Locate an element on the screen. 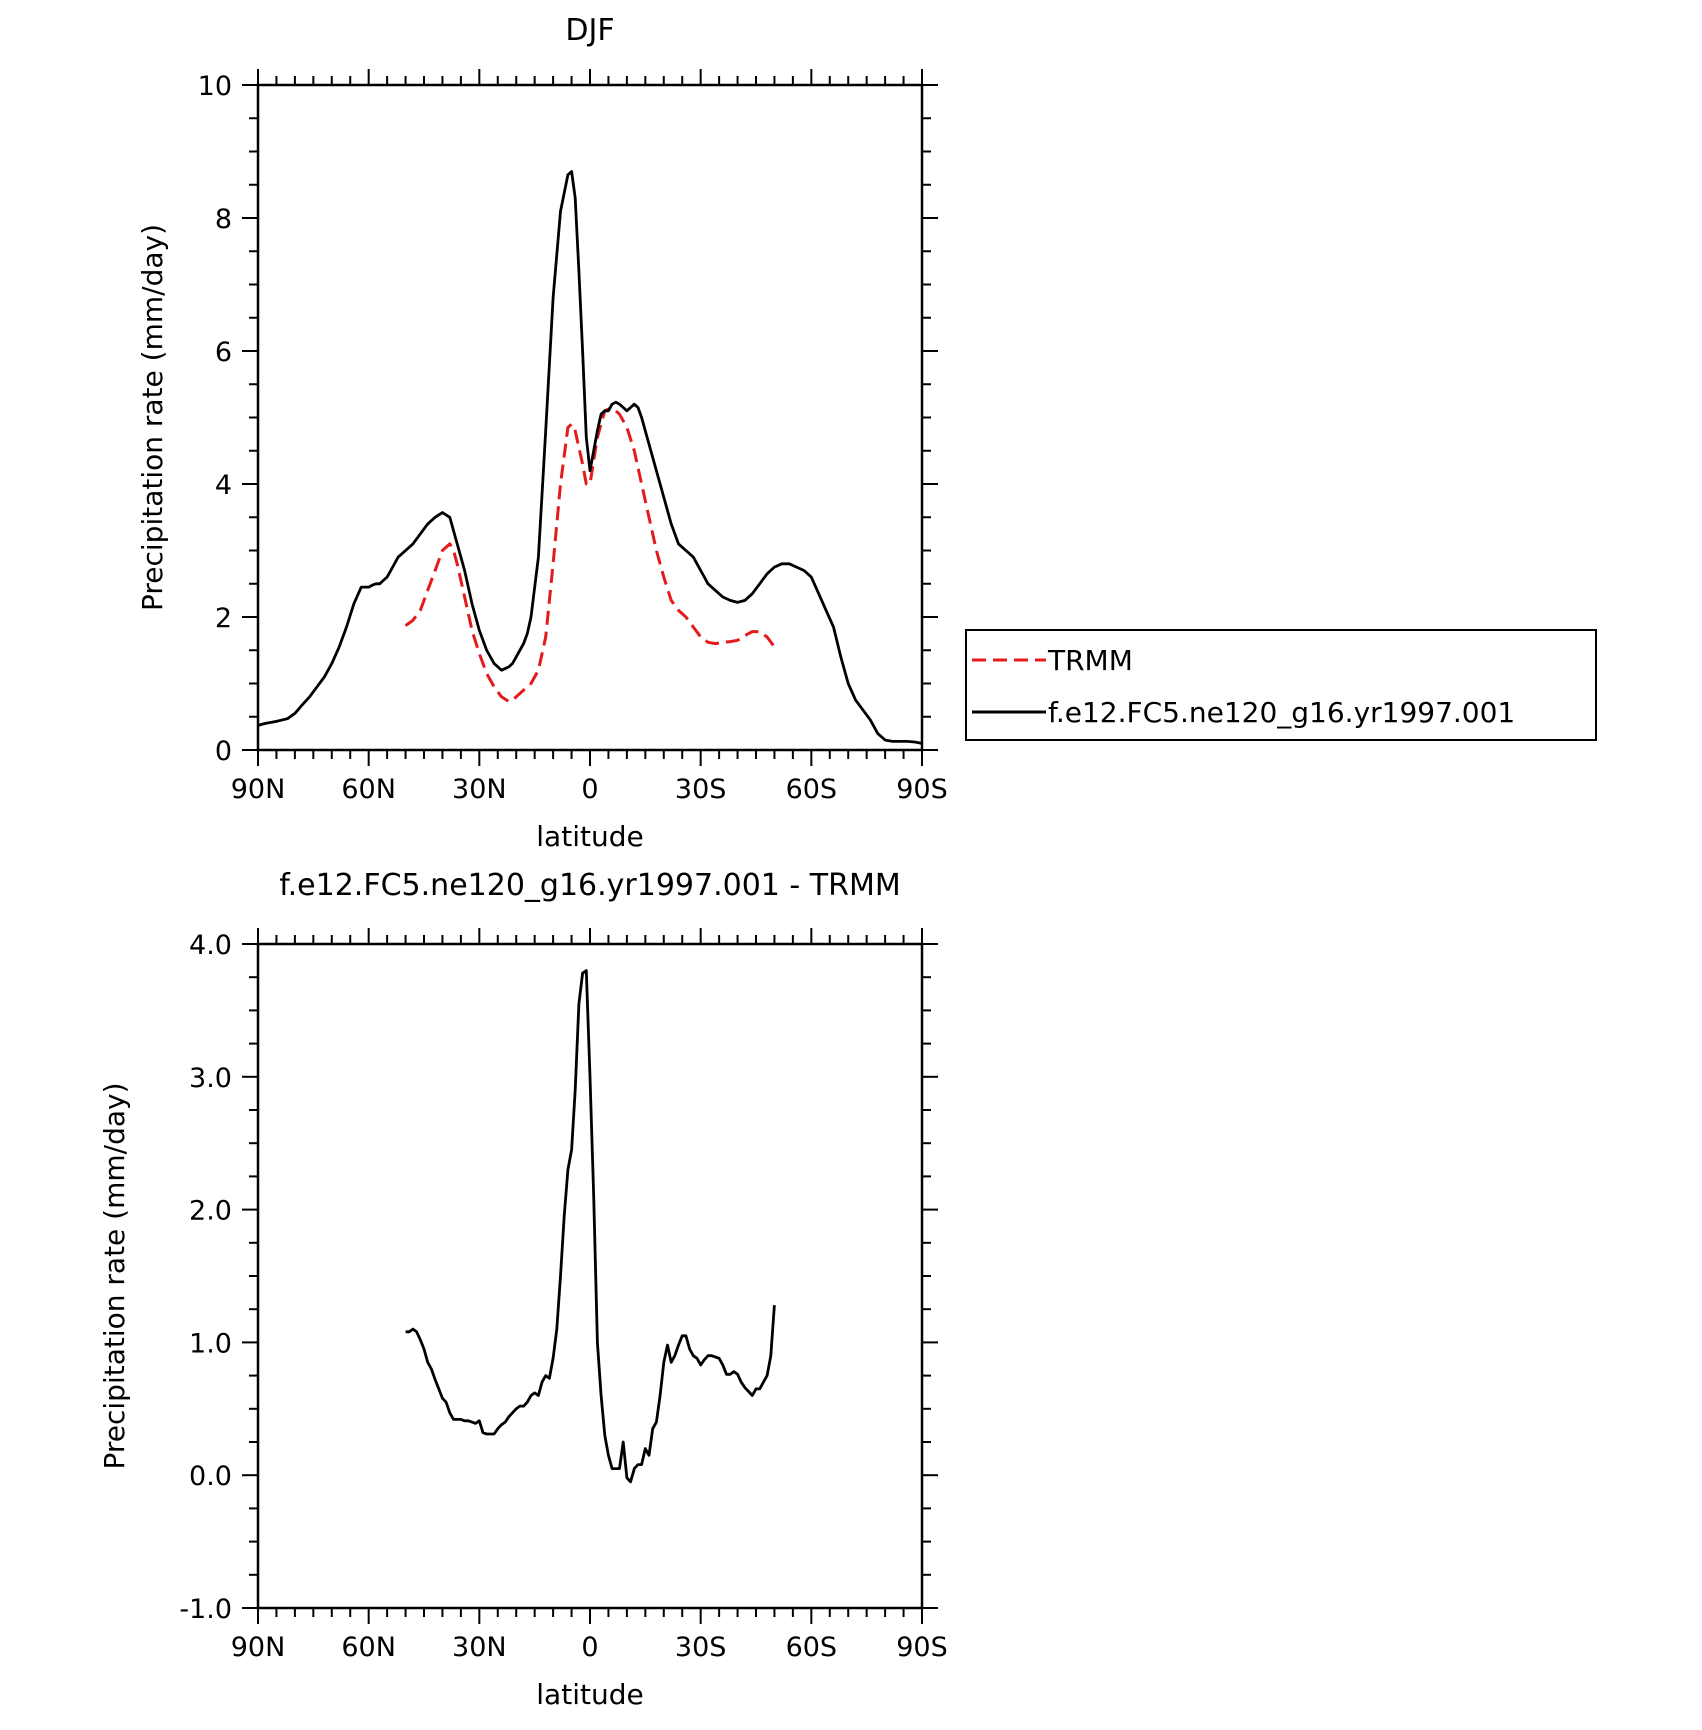 The width and height of the screenshot is (1702, 1730). legend-entry-label: TRMM is located at coordinates (1090, 660).